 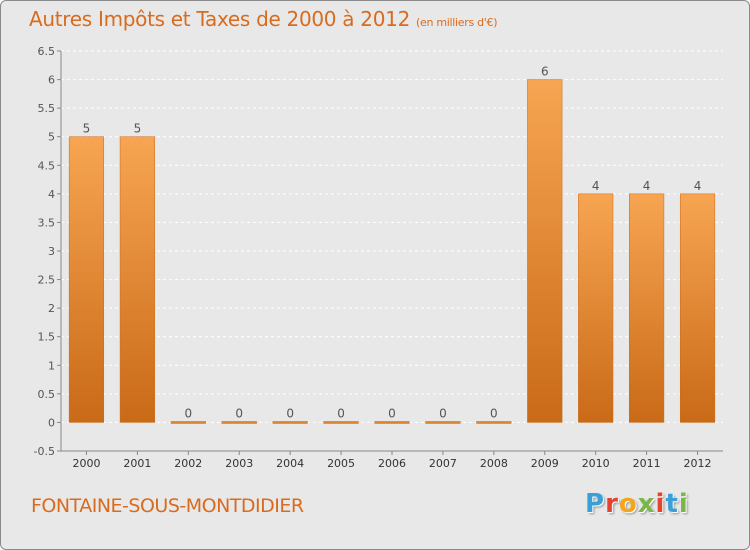 I want to click on proxiti-logo: Proxiti, so click(x=637, y=504).